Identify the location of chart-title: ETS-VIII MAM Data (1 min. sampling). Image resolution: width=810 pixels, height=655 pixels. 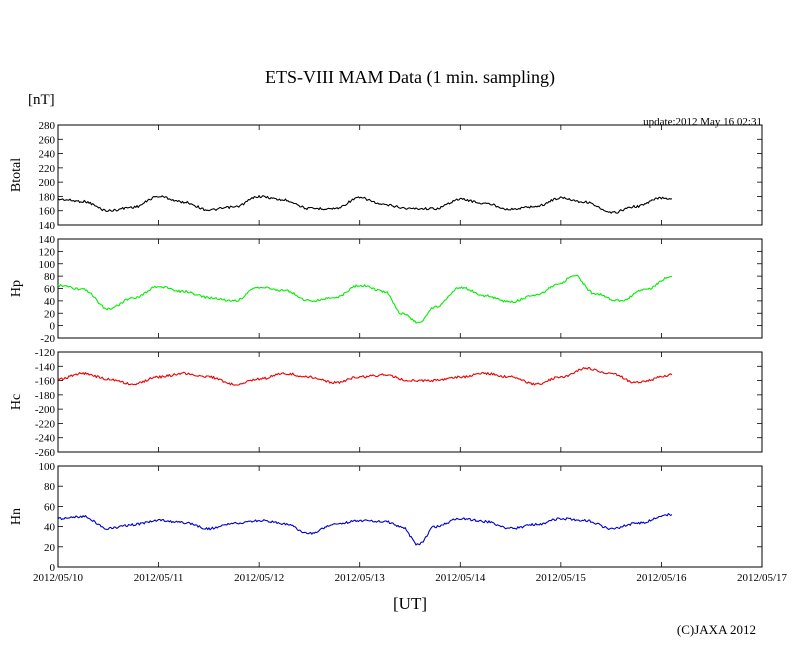
(410, 77).